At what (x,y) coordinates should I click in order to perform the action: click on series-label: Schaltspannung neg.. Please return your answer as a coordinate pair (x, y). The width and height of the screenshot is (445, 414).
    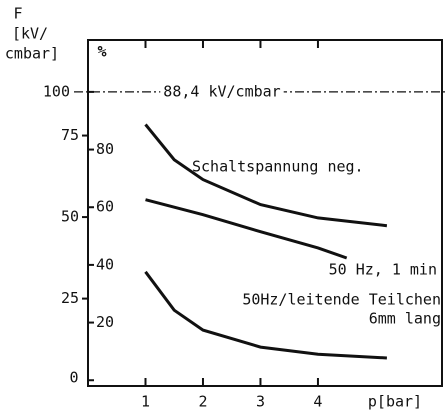
    Looking at the image, I should click on (278, 167).